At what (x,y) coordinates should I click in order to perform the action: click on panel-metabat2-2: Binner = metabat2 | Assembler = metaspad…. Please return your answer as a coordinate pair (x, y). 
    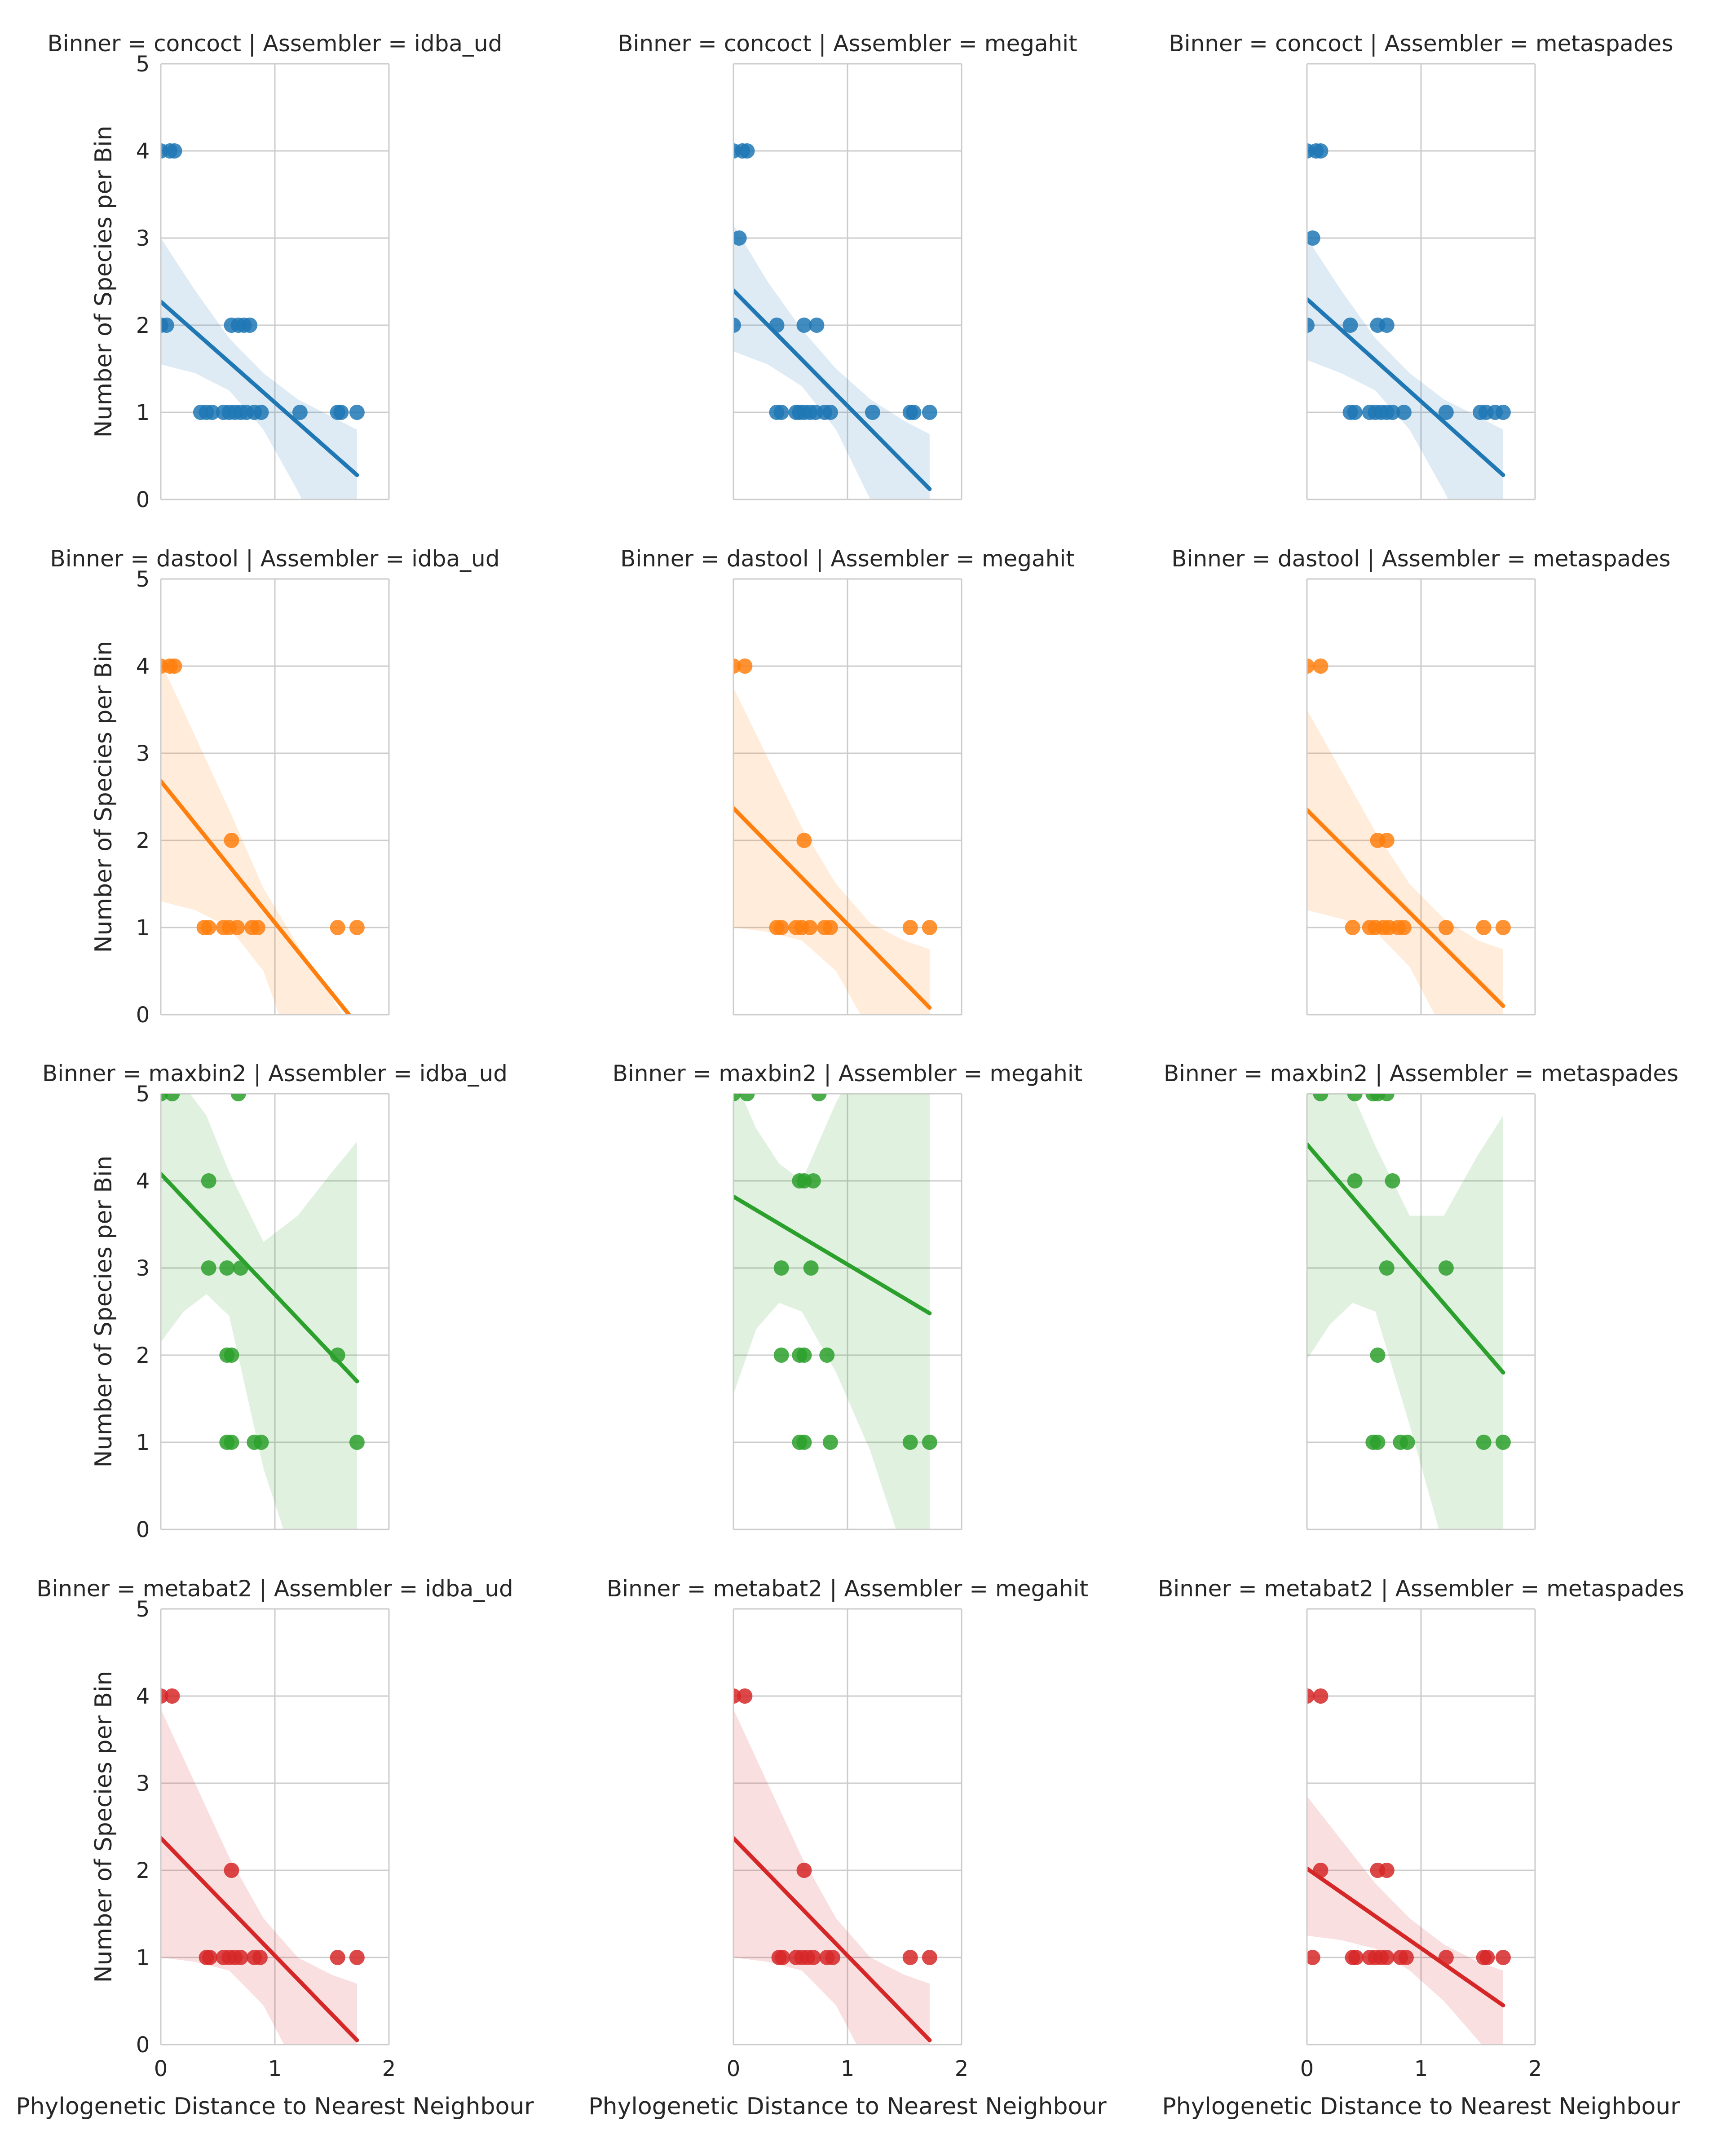
    Looking at the image, I should click on (1421, 1848).